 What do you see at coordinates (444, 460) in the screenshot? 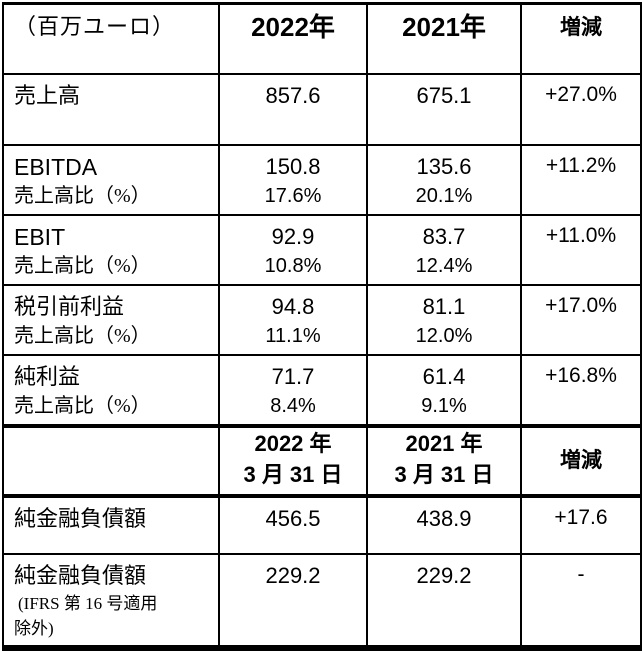
I see `period-header-2021: 2021 年 3 月 31 日` at bounding box center [444, 460].